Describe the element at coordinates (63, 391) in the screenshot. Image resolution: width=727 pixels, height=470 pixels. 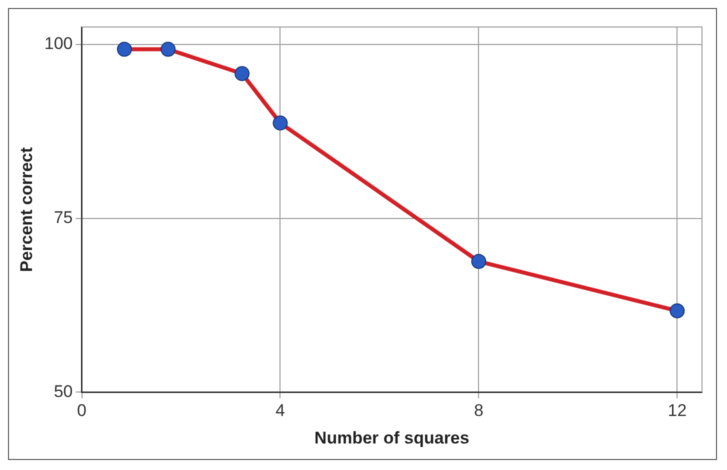
I see `y-tick-label: 50` at that location.